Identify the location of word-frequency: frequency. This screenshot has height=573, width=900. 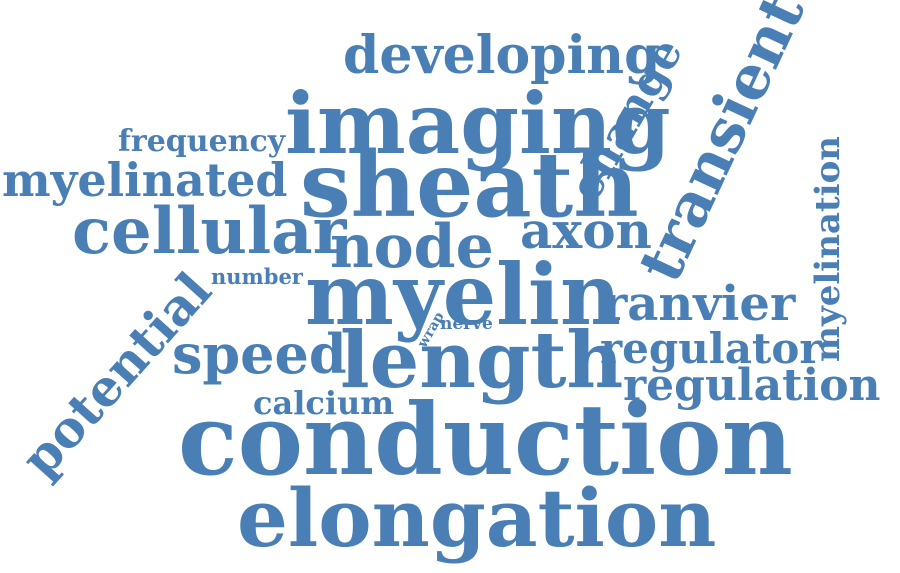
(202, 141).